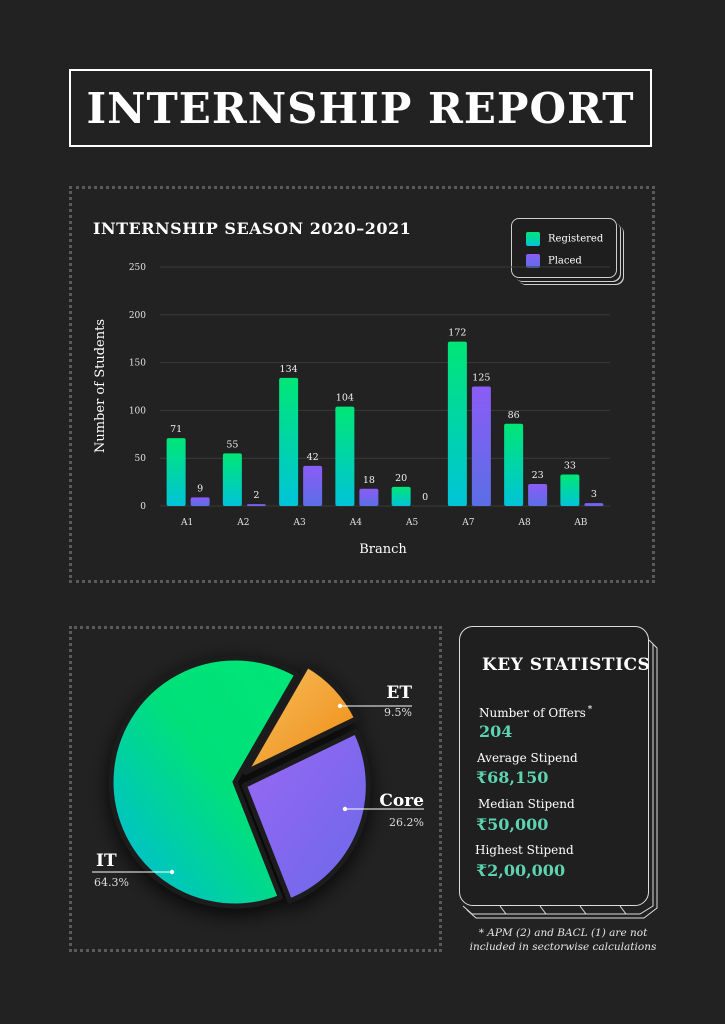 The width and height of the screenshot is (725, 1024). I want to click on pie-labels: ET 9.5% Core 26.2% IT 64.3%, so click(258, 786).